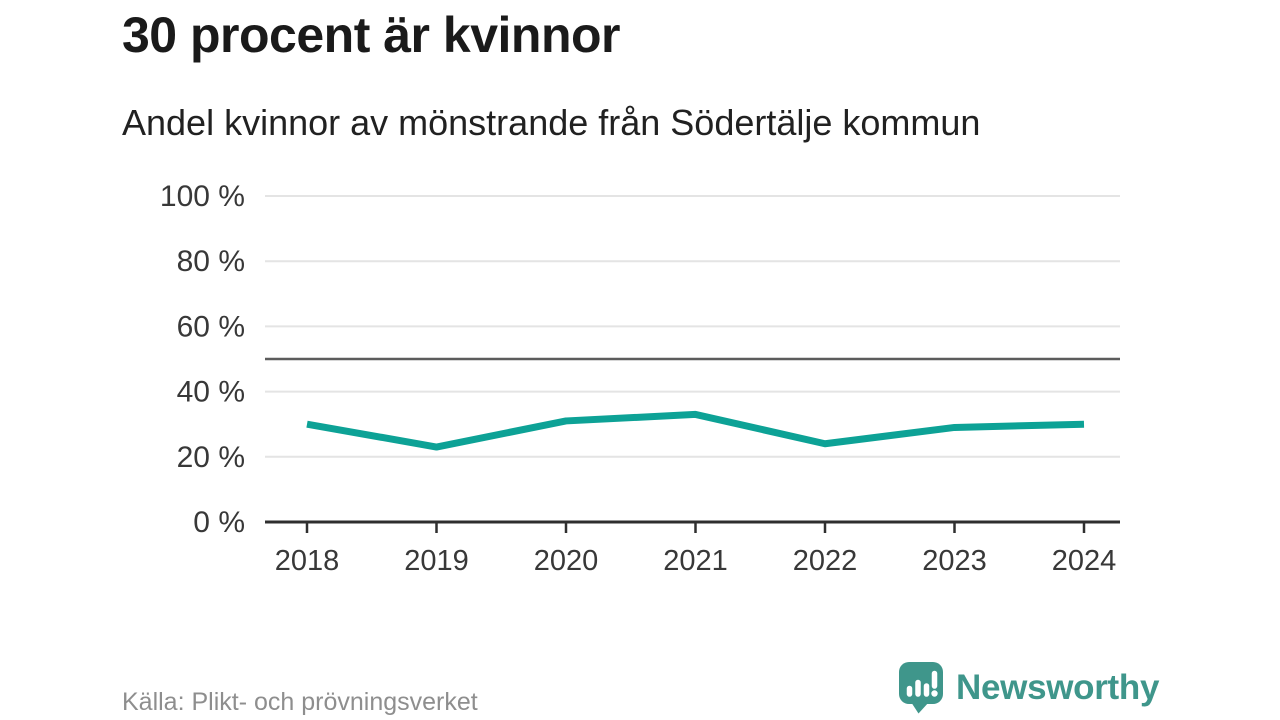 The image size is (1280, 720). What do you see at coordinates (695, 430) in the screenshot?
I see `data-line` at bounding box center [695, 430].